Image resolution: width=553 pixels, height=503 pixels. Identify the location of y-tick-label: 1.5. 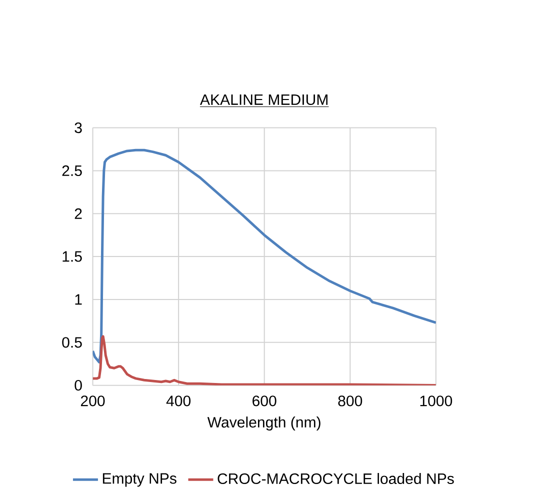
(72, 256).